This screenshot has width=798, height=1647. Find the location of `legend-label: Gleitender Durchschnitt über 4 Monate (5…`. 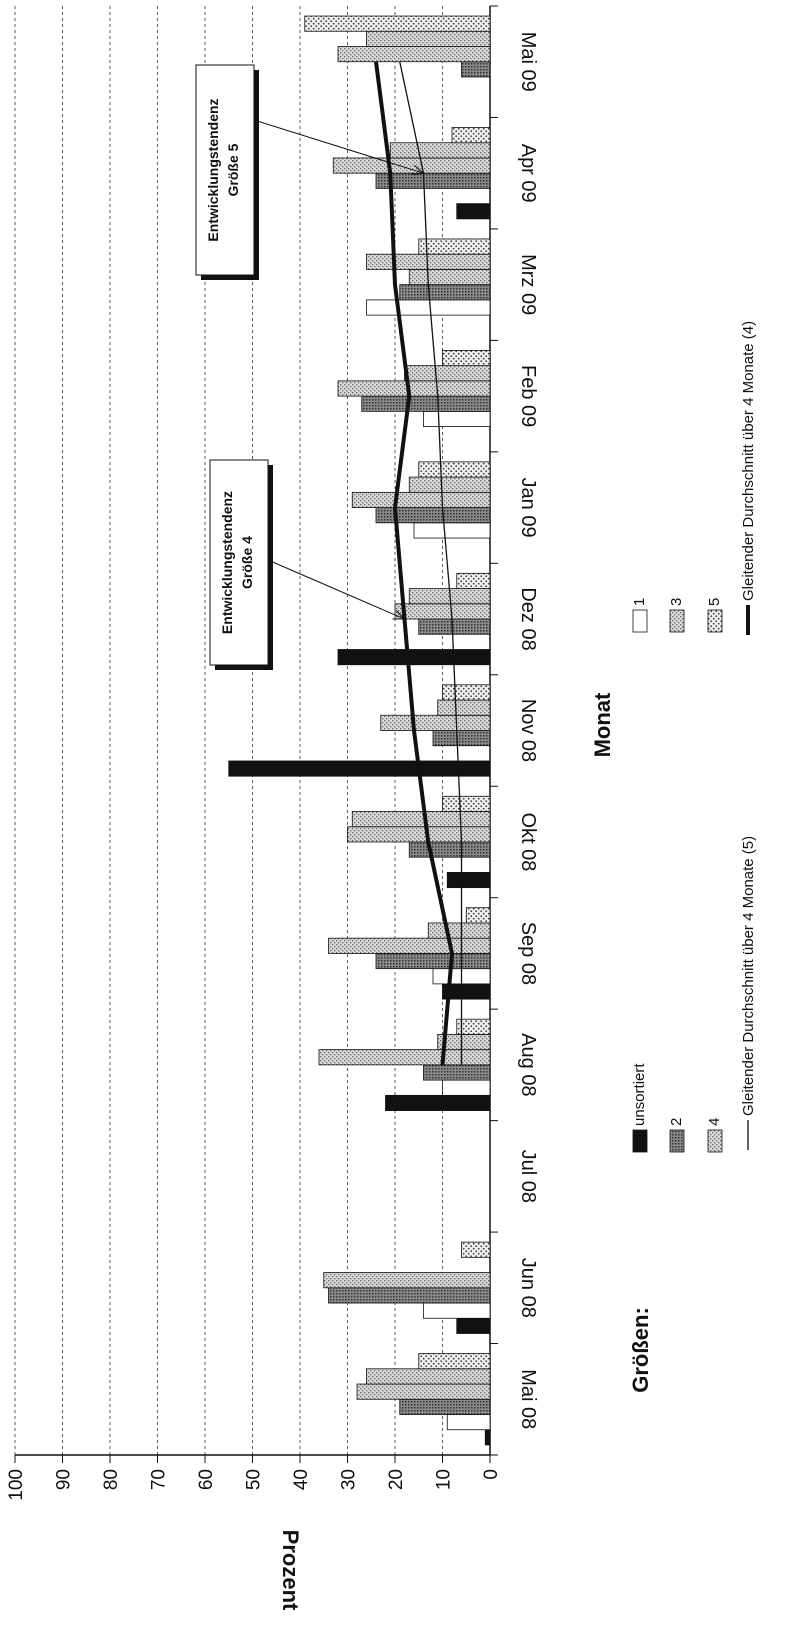

legend-label: Gleitender Durchschnitt über 4 Monate (5… is located at coordinates (748, 976).